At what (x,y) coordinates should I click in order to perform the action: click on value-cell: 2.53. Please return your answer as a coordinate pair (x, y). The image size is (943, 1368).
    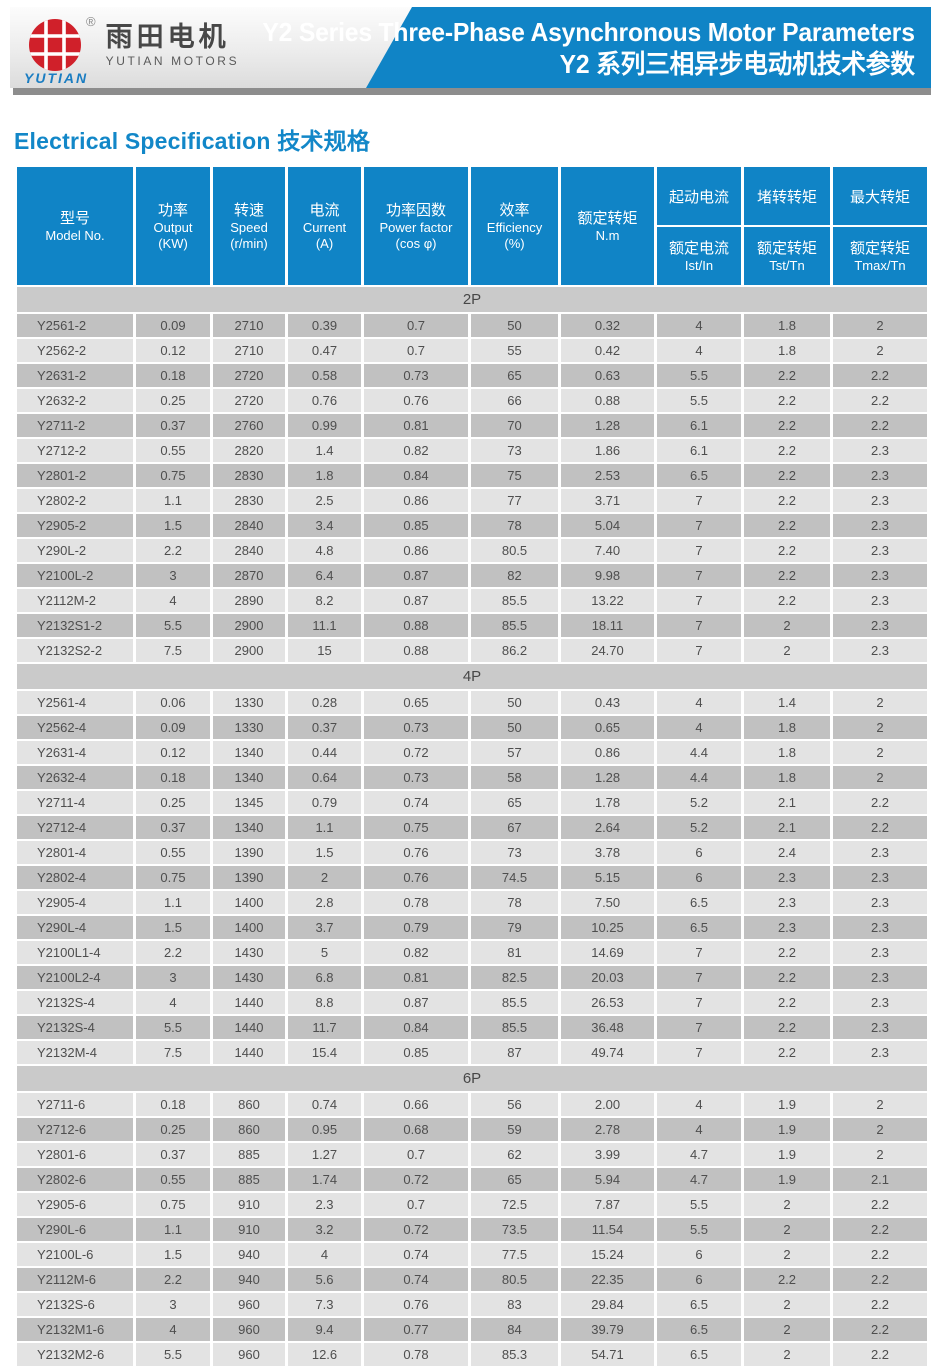
    Looking at the image, I should click on (607, 475).